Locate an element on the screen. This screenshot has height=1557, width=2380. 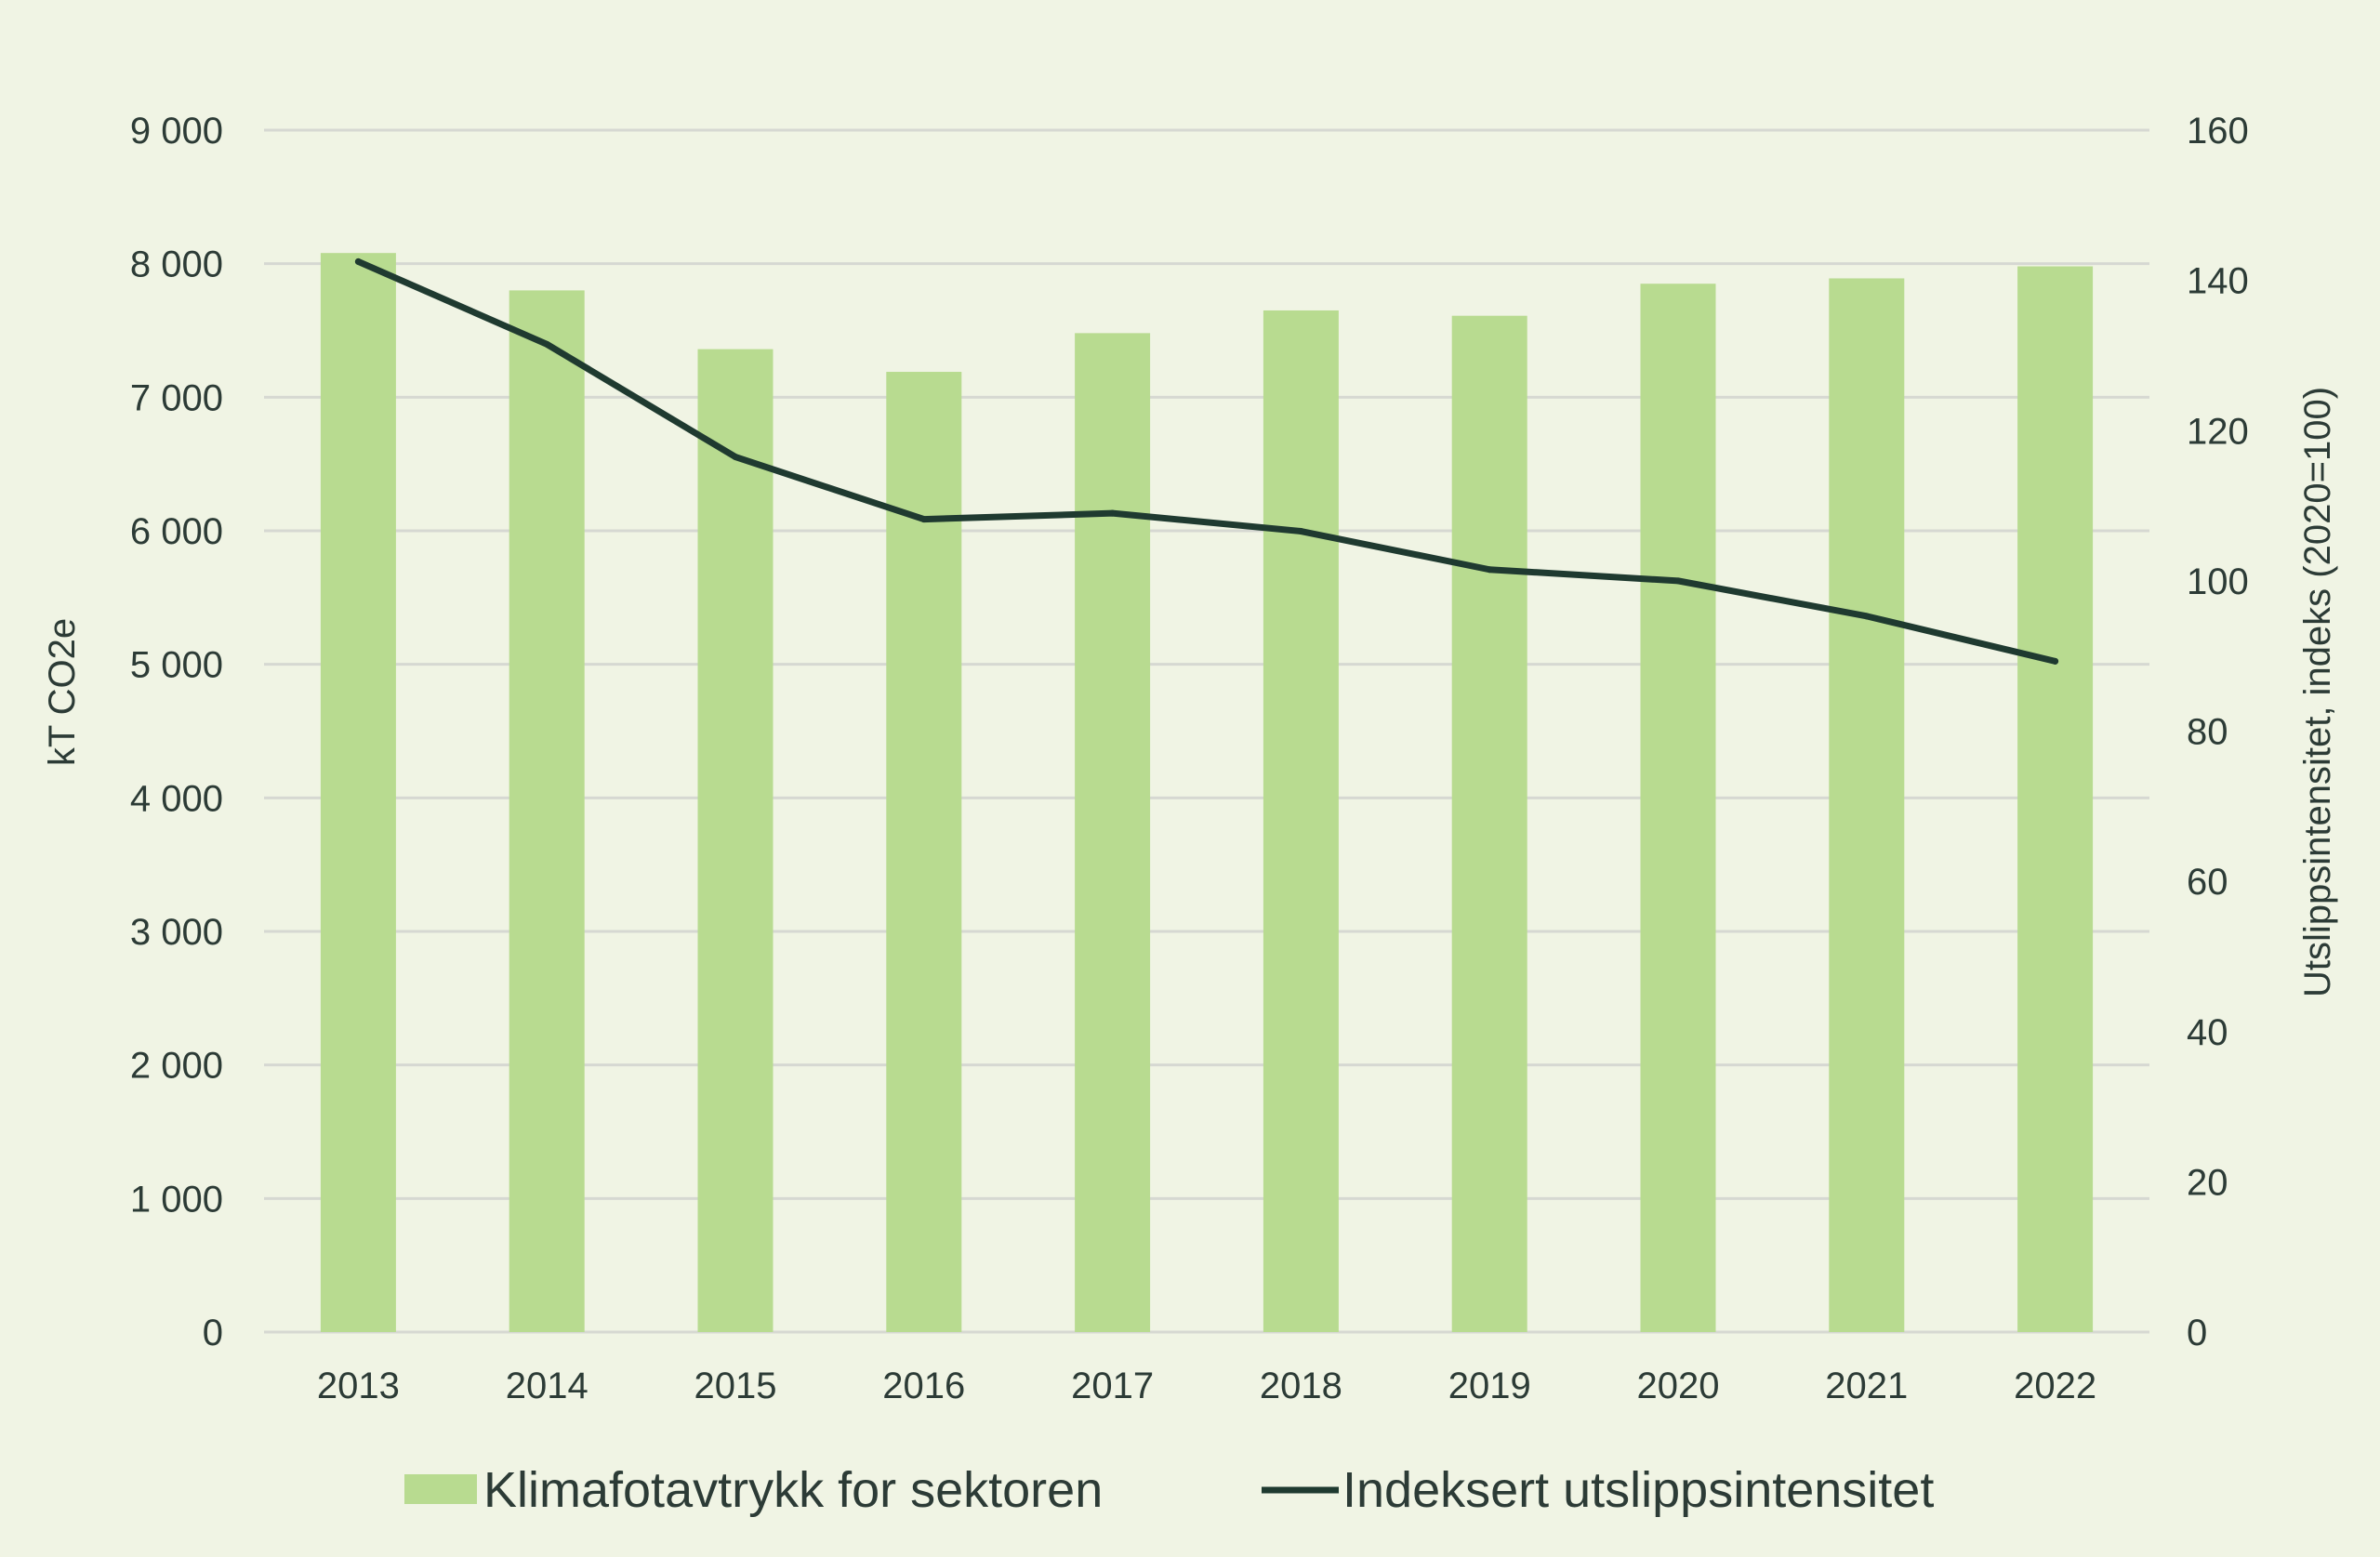
right-axis-tick-label: 80 is located at coordinates (2207, 733).